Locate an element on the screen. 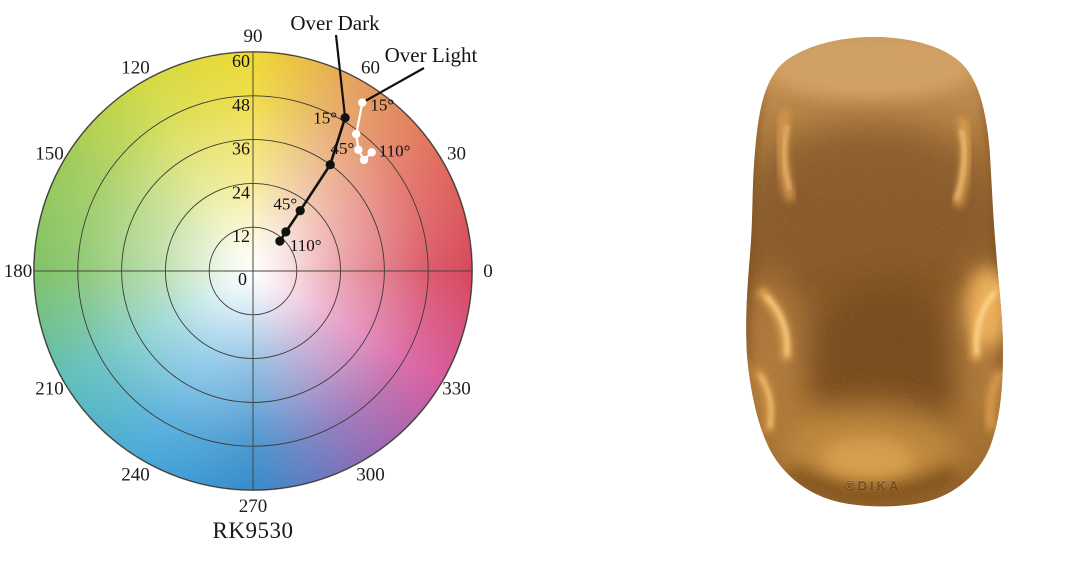 This screenshot has width=1069, height=569. svg-text: 240 is located at coordinates (135, 475).